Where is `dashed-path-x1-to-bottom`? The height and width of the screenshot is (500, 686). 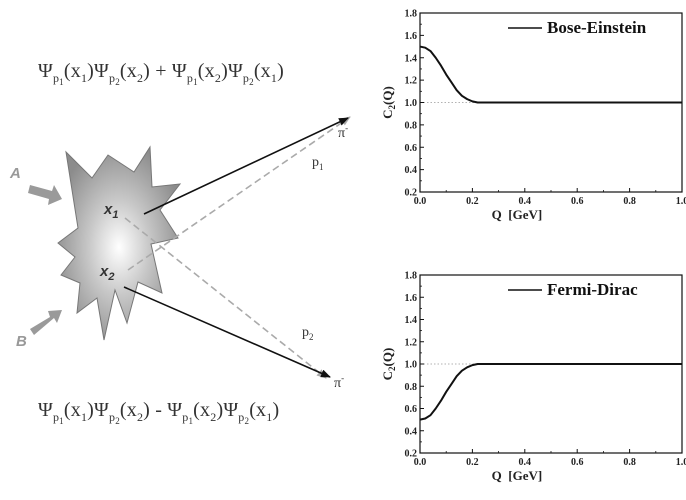
dashed-path-x1-to-bottom is located at coordinates (225, 298).